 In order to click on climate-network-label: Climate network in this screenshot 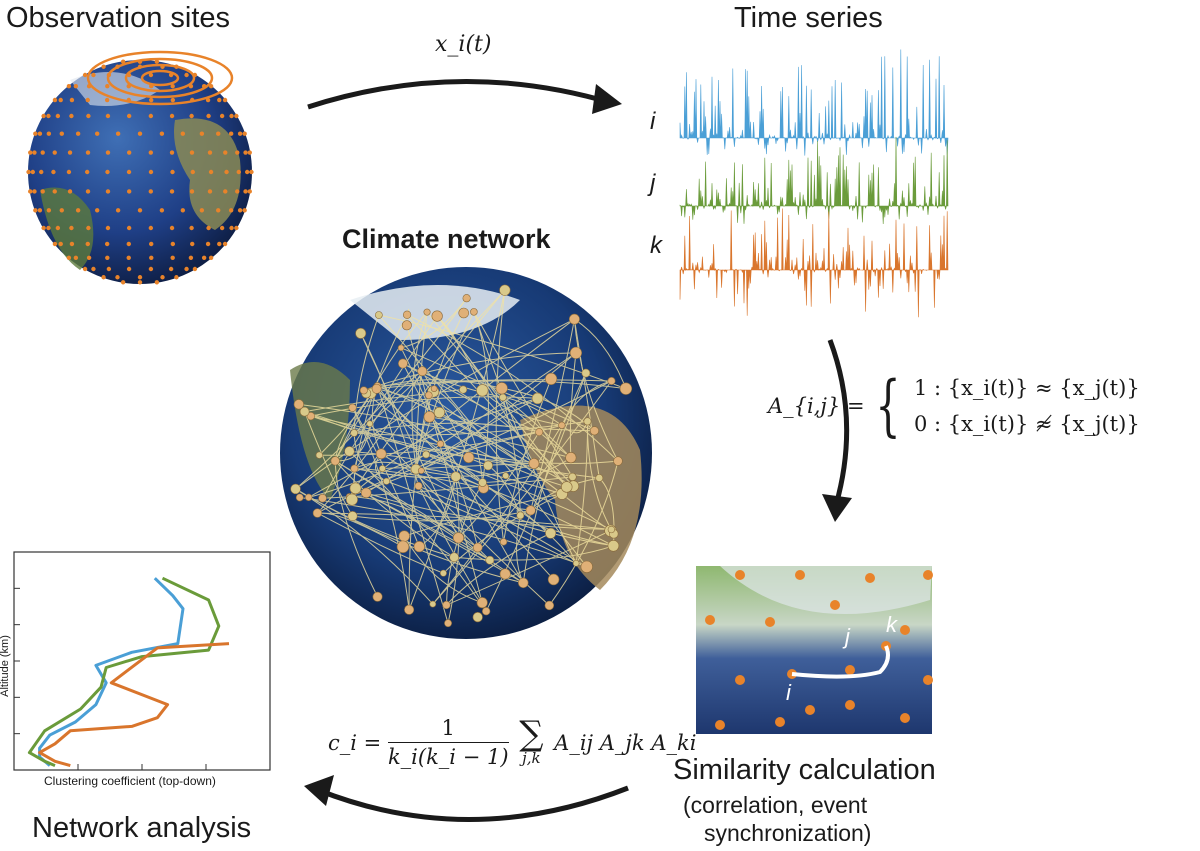, I will do `click(446, 239)`.